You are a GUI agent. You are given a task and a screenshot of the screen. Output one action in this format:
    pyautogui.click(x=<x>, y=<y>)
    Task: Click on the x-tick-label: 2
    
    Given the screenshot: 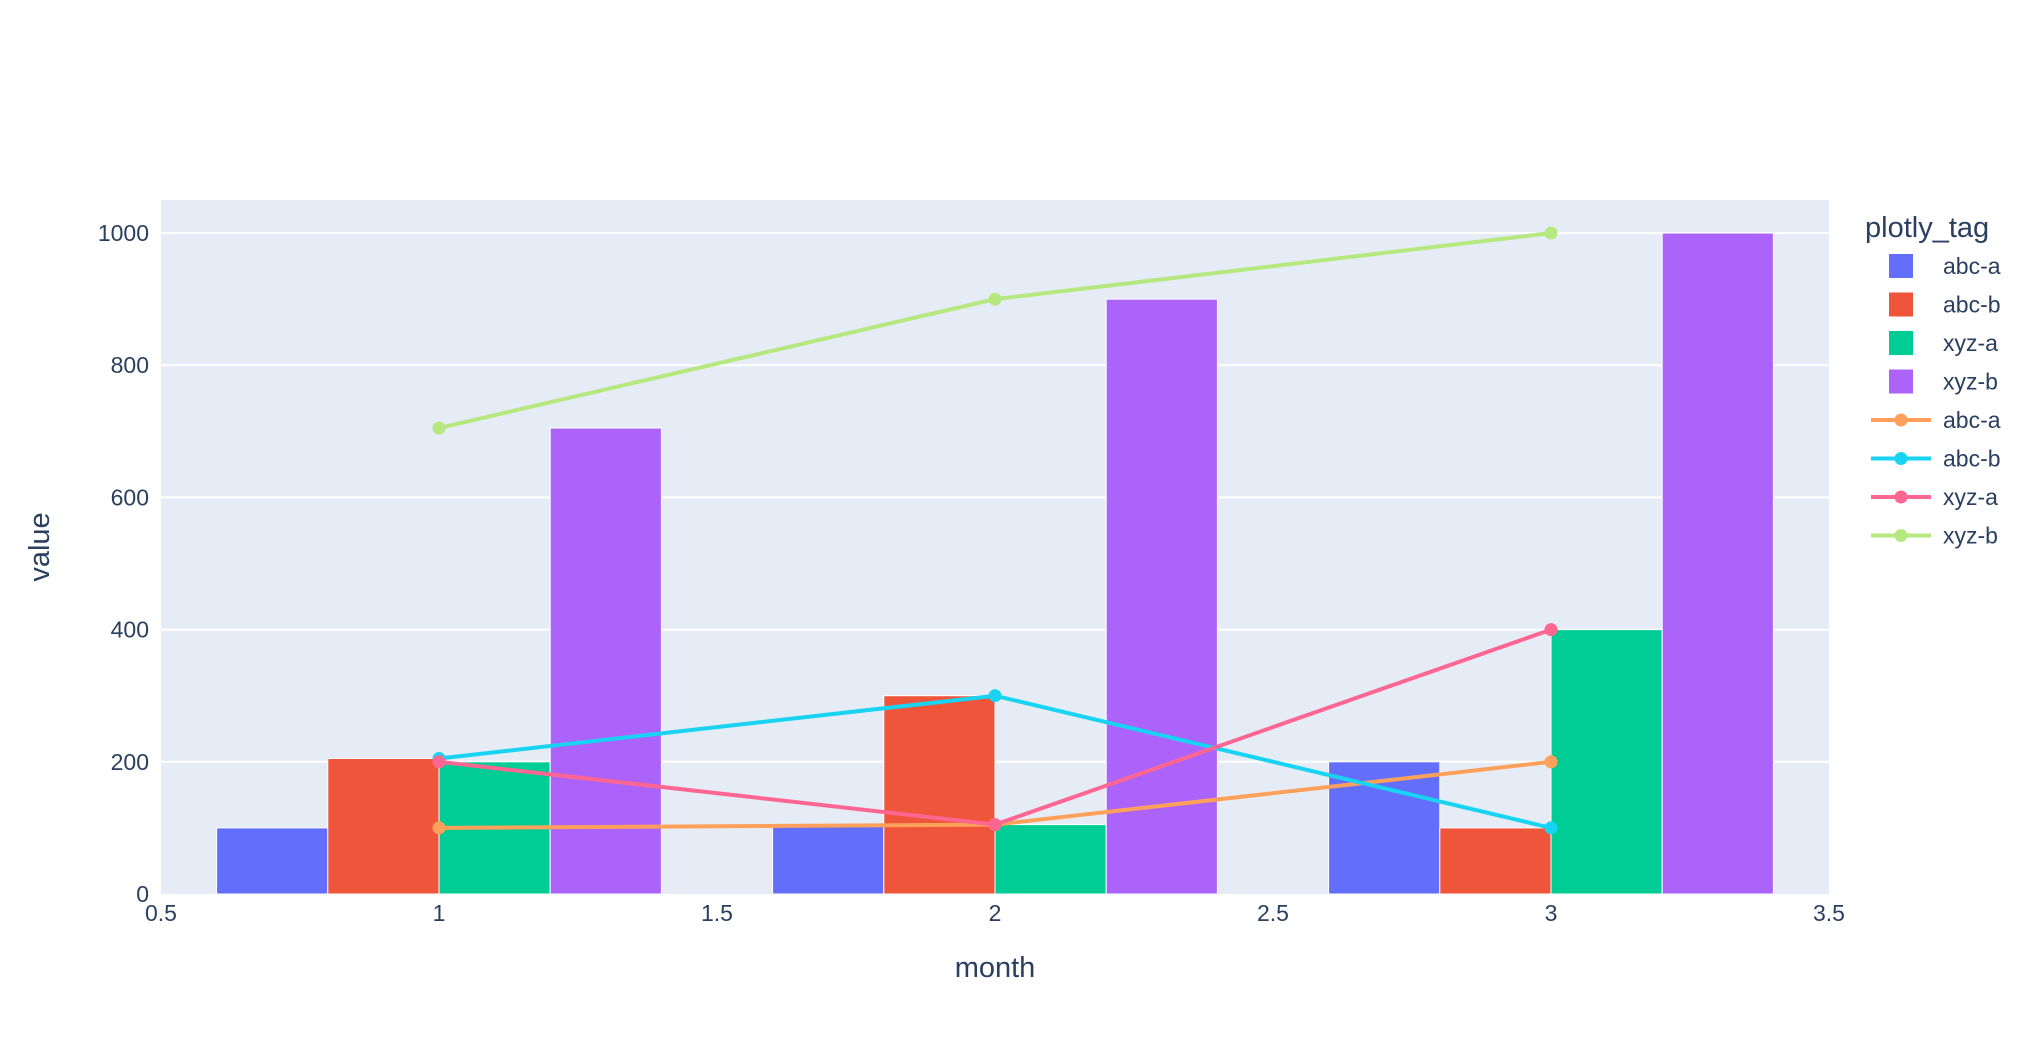 What is the action you would take?
    pyautogui.click(x=995, y=913)
    